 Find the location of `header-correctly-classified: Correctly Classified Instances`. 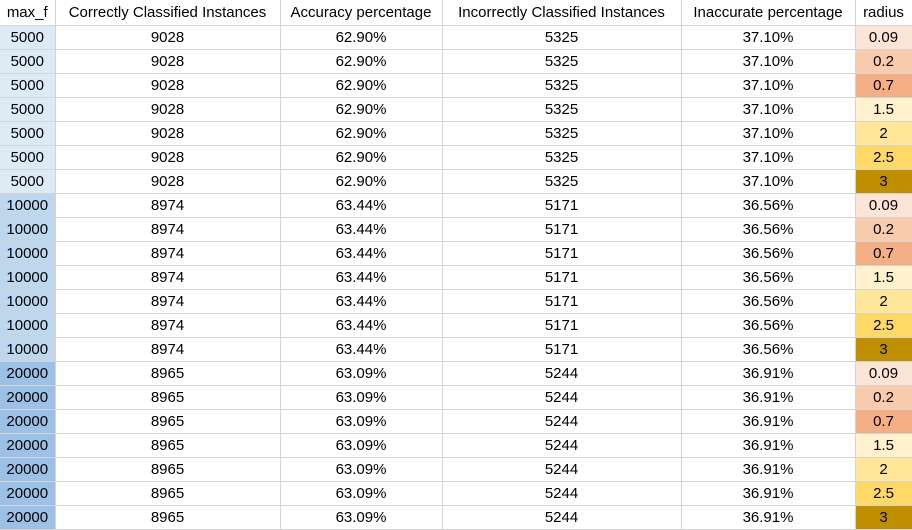

header-correctly-classified: Correctly Classified Instances is located at coordinates (168, 13).